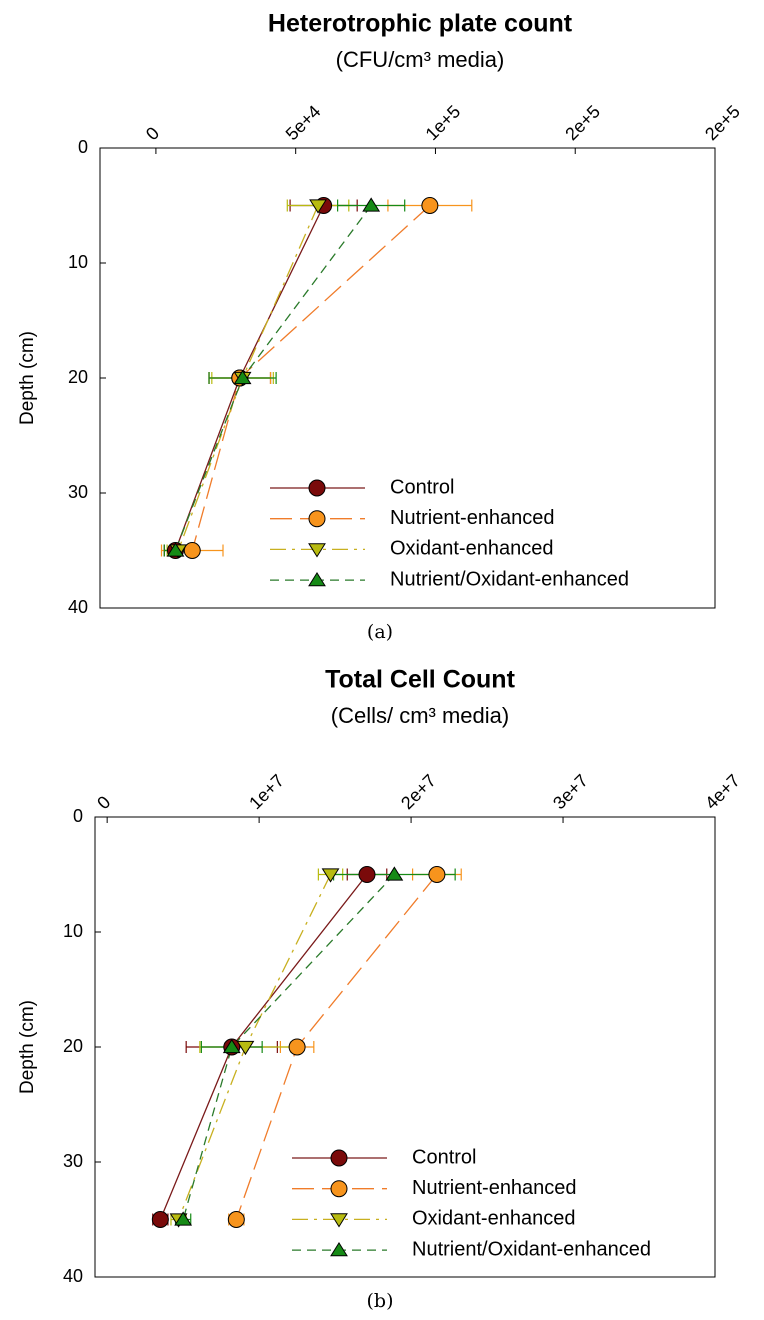  I want to click on x-tick-label: 1e+5, so click(442, 122).